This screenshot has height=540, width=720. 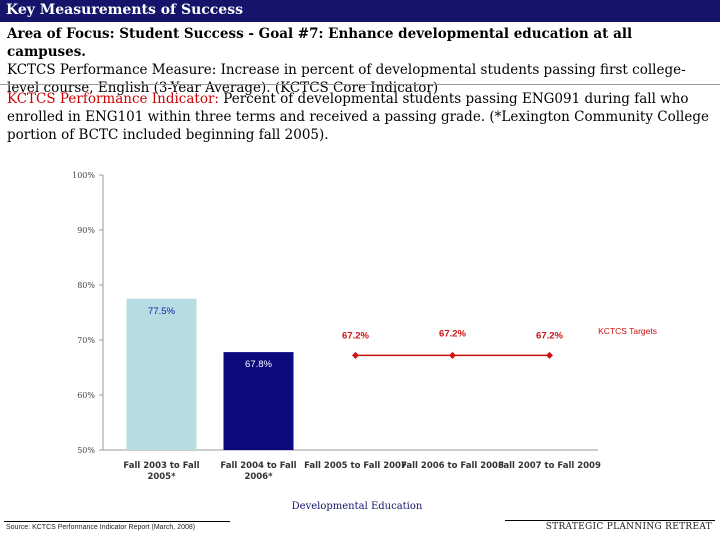 What do you see at coordinates (357, 506) in the screenshot?
I see `x-axis-title: Developmental Education` at bounding box center [357, 506].